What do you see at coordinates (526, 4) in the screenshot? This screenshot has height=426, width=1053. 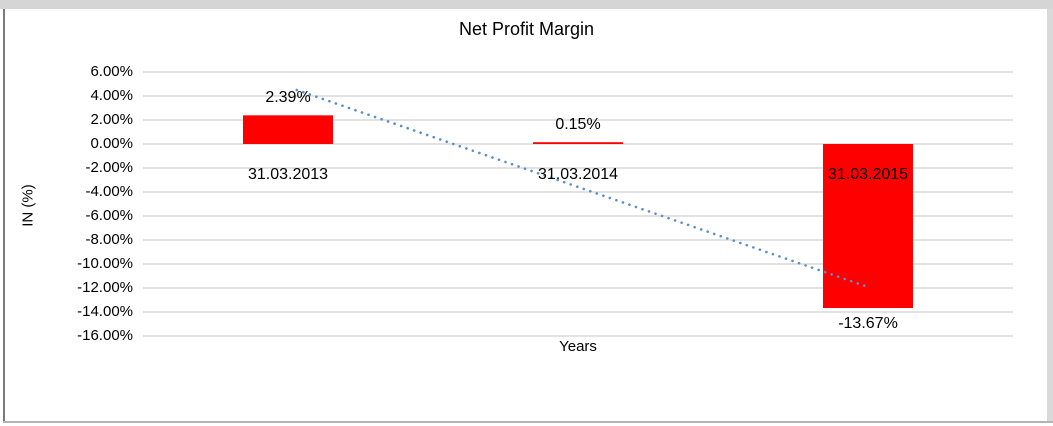 I see `window-top-band` at bounding box center [526, 4].